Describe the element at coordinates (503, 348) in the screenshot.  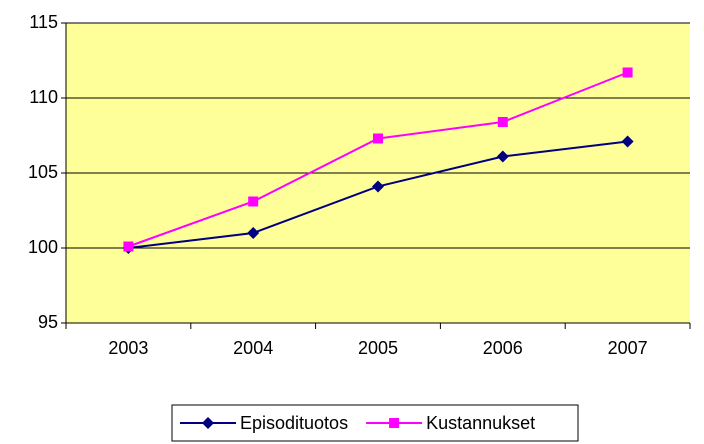
I see `x-tick-label: 2006` at that location.